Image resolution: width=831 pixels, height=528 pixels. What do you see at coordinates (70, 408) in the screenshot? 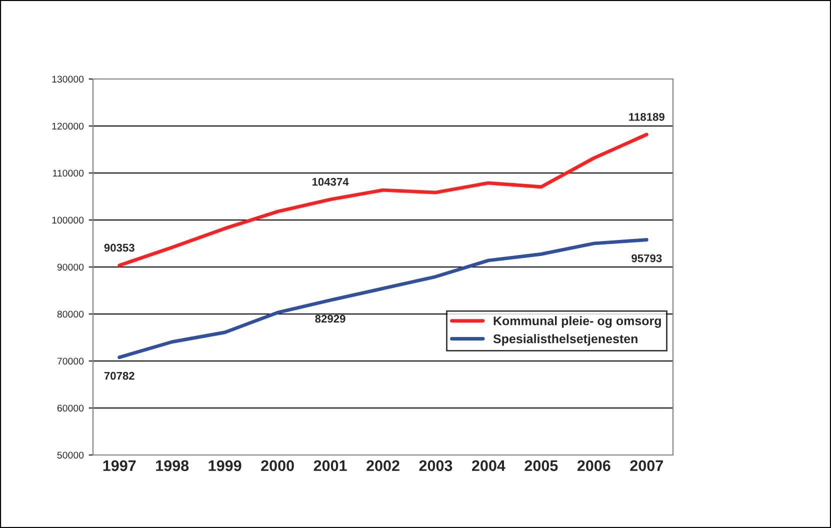
I see `y-tick-label: 60000` at bounding box center [70, 408].